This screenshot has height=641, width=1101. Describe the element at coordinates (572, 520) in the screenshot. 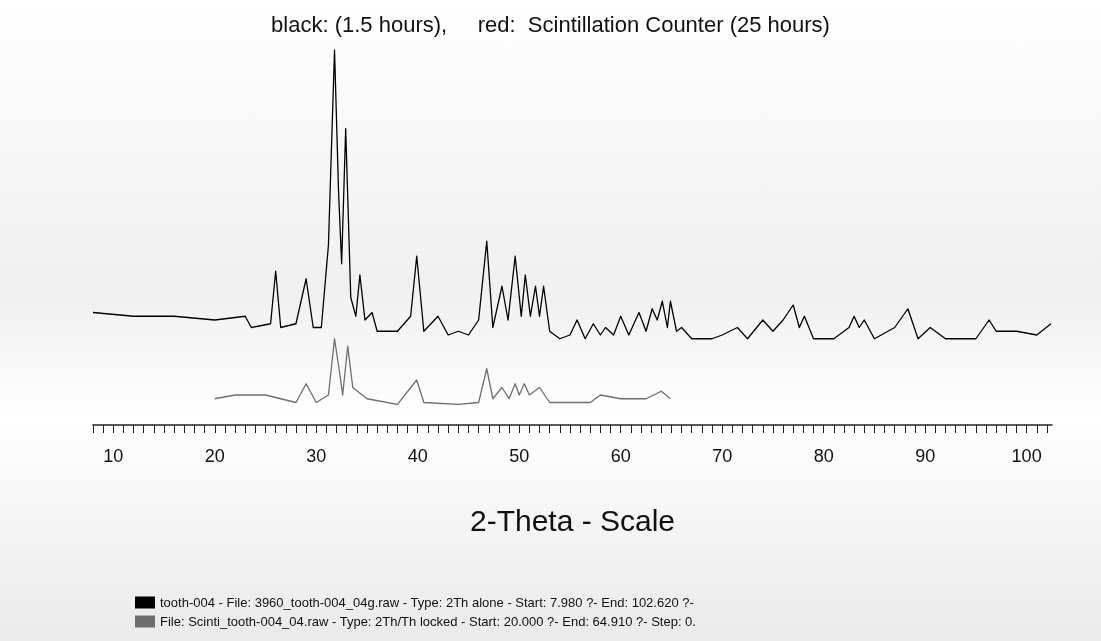

I see `x-axis-title: 2-Theta - Scale` at that location.